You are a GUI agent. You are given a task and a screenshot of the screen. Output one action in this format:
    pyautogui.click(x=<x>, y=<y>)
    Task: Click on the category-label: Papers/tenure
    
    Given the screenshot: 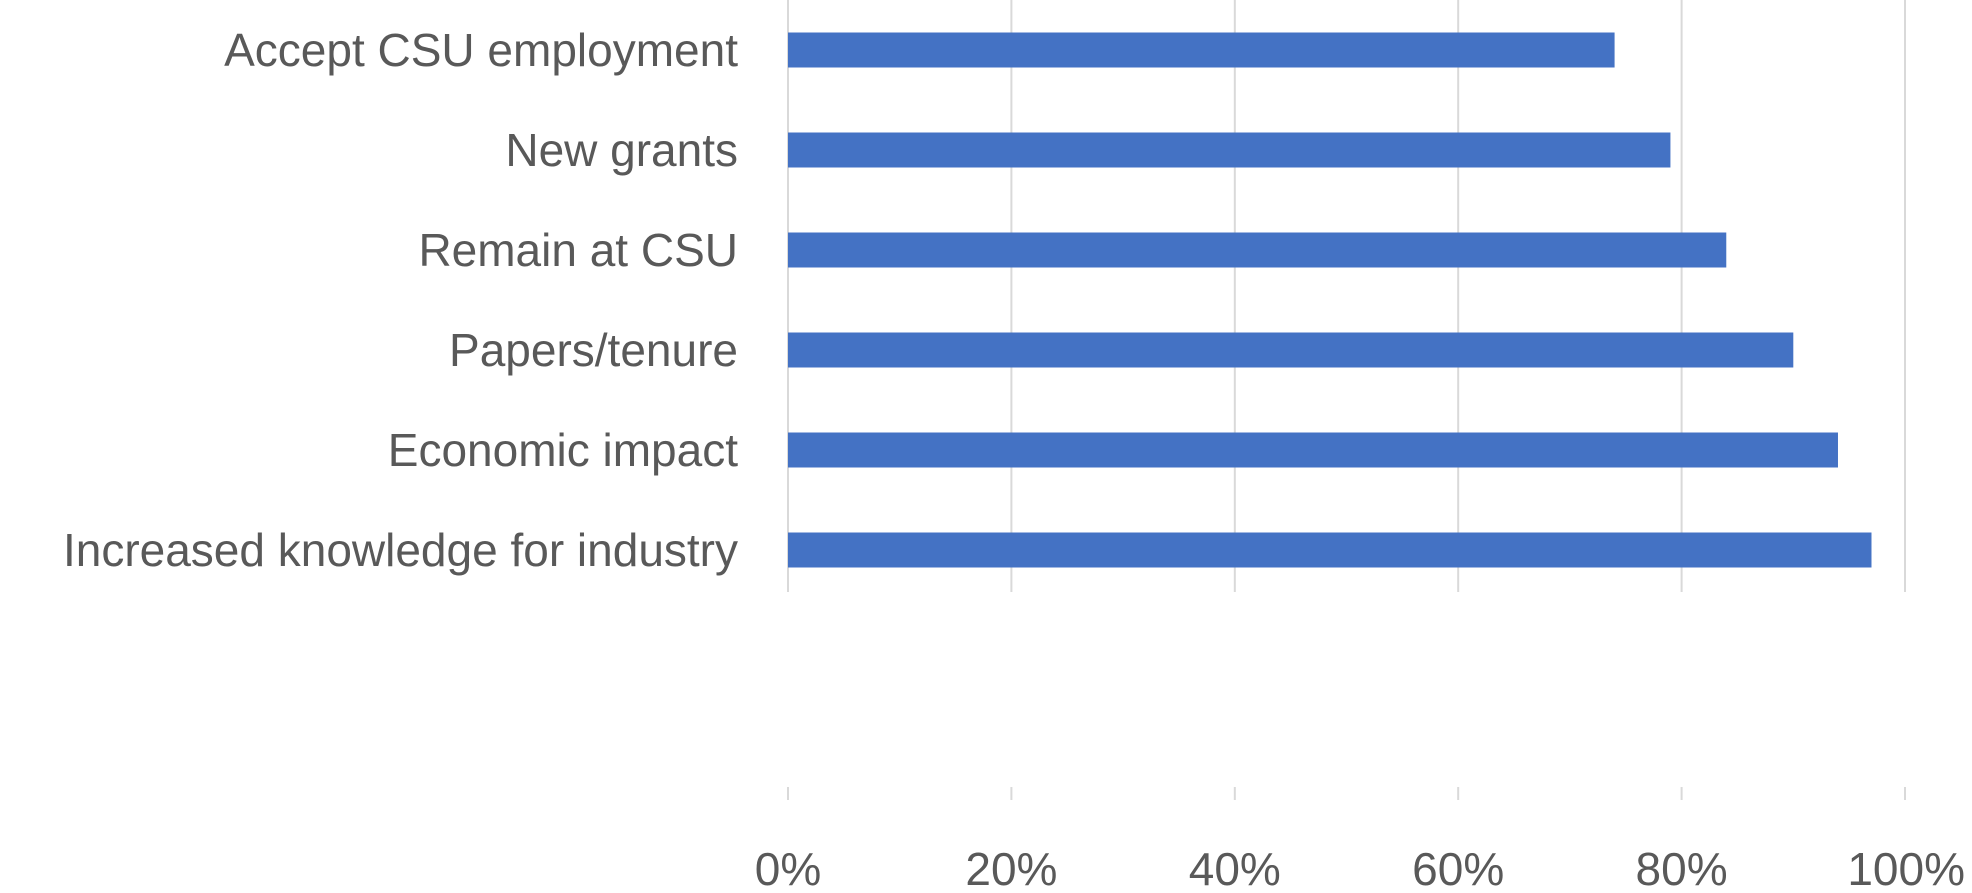 What is the action you would take?
    pyautogui.click(x=593, y=350)
    